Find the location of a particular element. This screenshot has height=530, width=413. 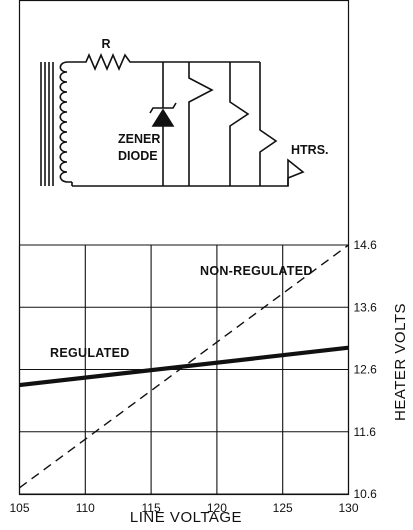

resistor-label: R is located at coordinates (105, 44).